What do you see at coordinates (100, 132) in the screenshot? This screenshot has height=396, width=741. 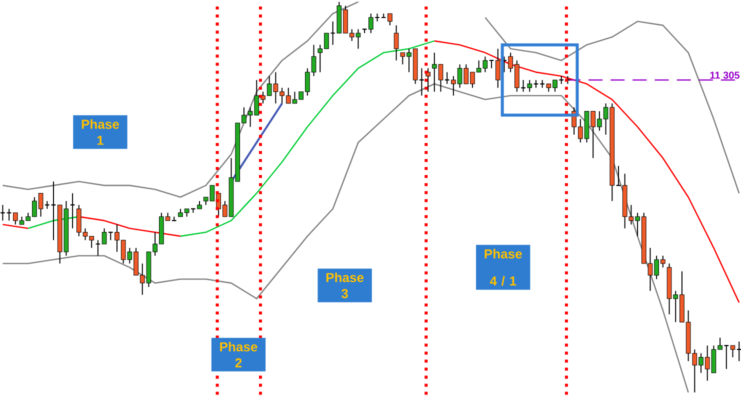 I see `annotation: Phase 1` at bounding box center [100, 132].